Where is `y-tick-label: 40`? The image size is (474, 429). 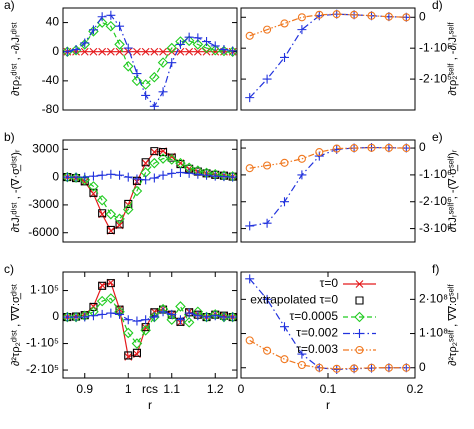 y-tick-label: 40 is located at coordinates (53, 22).